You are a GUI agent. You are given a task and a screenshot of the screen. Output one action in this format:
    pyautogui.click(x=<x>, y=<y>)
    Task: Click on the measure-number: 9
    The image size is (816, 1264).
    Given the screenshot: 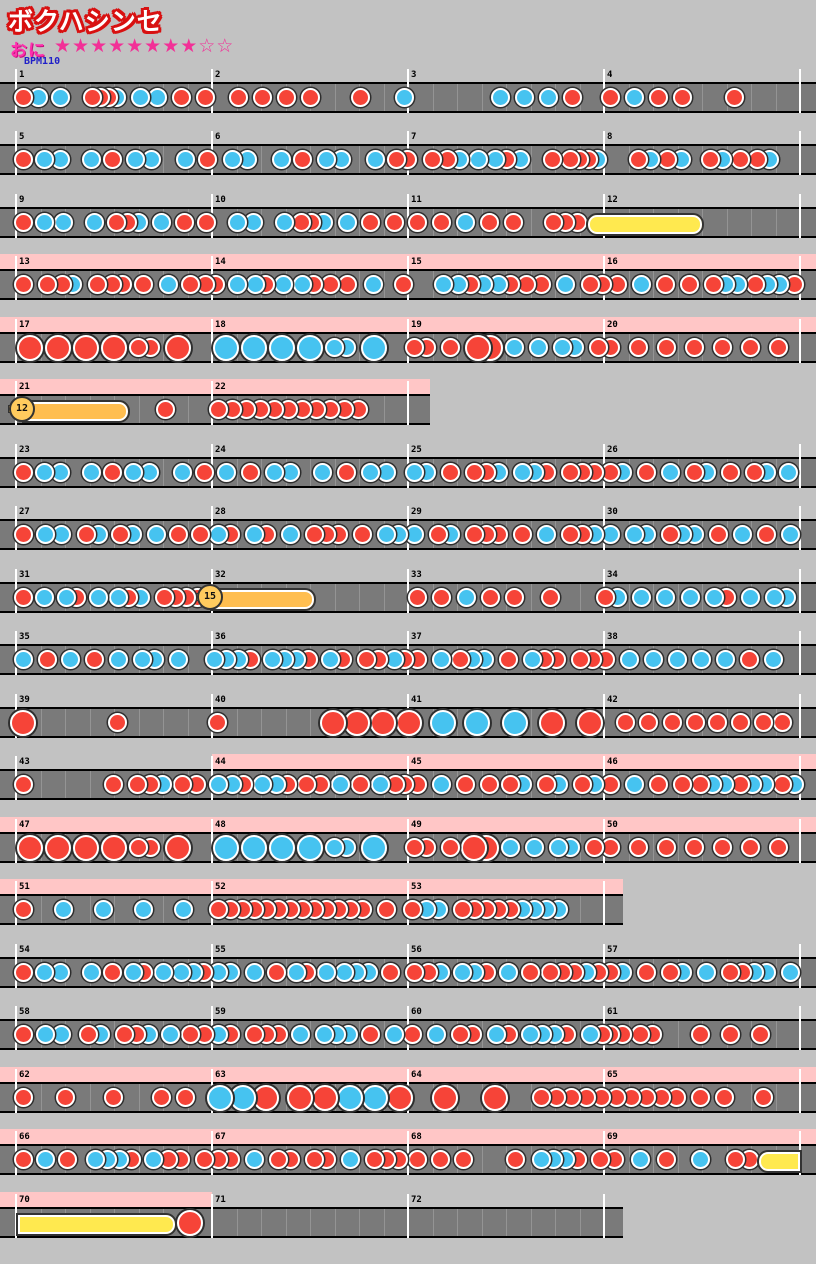 What is the action you would take?
    pyautogui.click(x=22, y=200)
    